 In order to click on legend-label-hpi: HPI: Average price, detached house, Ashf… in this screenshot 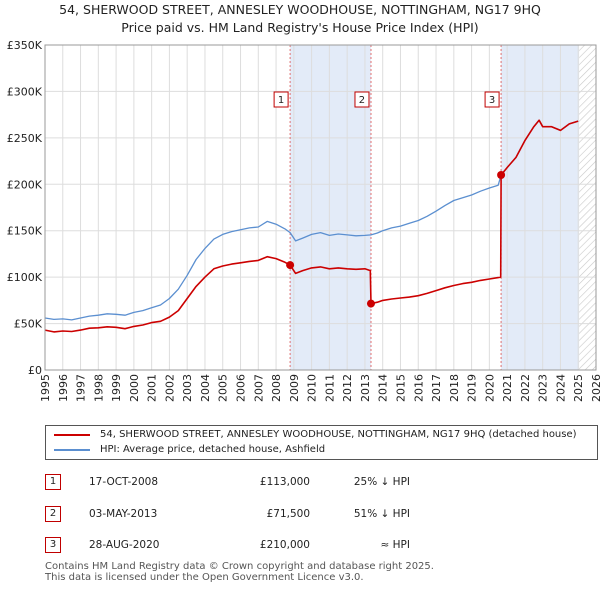, I will do `click(213, 449)`.